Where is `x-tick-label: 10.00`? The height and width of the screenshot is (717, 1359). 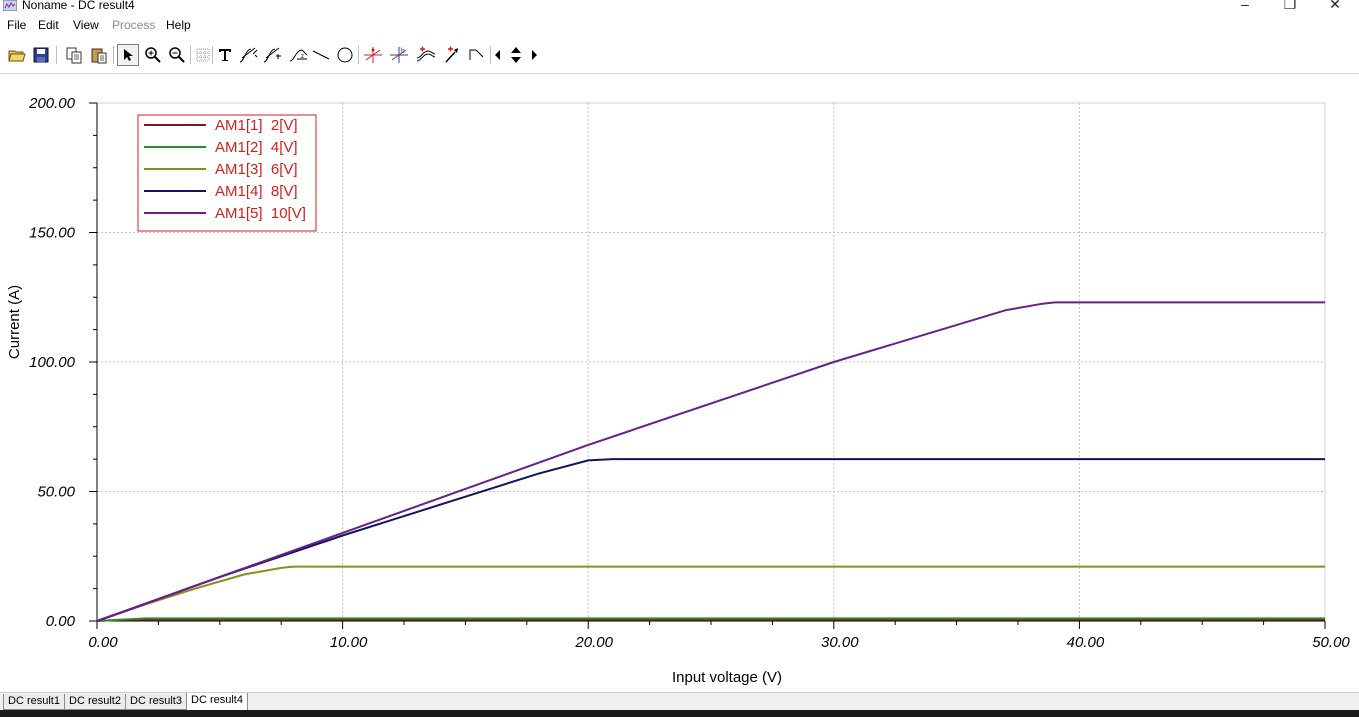
x-tick-label: 10.00 is located at coordinates (349, 642).